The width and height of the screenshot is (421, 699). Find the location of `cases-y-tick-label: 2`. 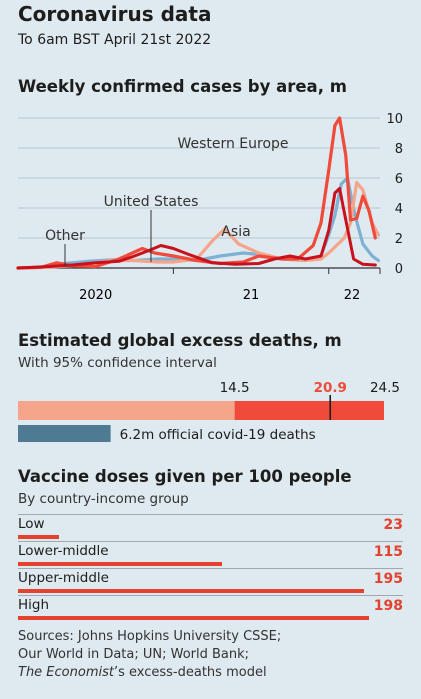

cases-y-tick-label: 2 is located at coordinates (399, 239).